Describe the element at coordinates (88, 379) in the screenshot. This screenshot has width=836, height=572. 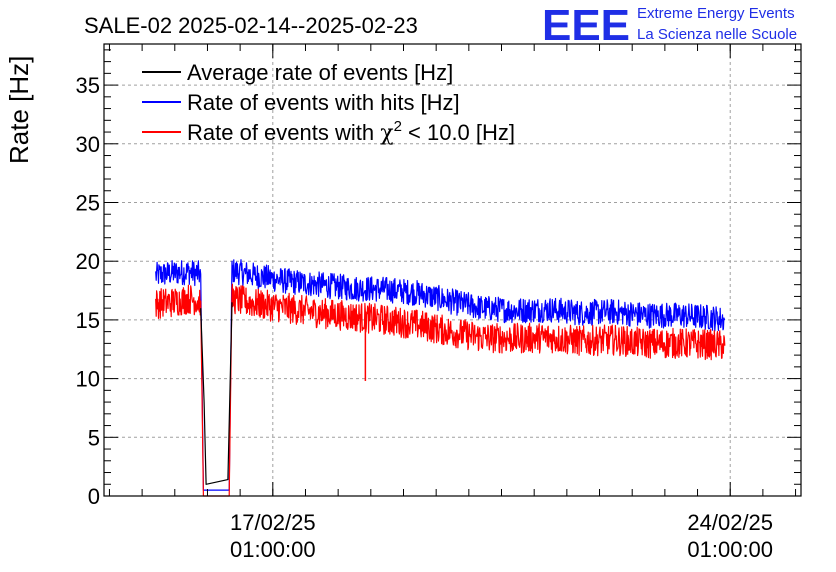
I see `y-tick-label: 10` at that location.